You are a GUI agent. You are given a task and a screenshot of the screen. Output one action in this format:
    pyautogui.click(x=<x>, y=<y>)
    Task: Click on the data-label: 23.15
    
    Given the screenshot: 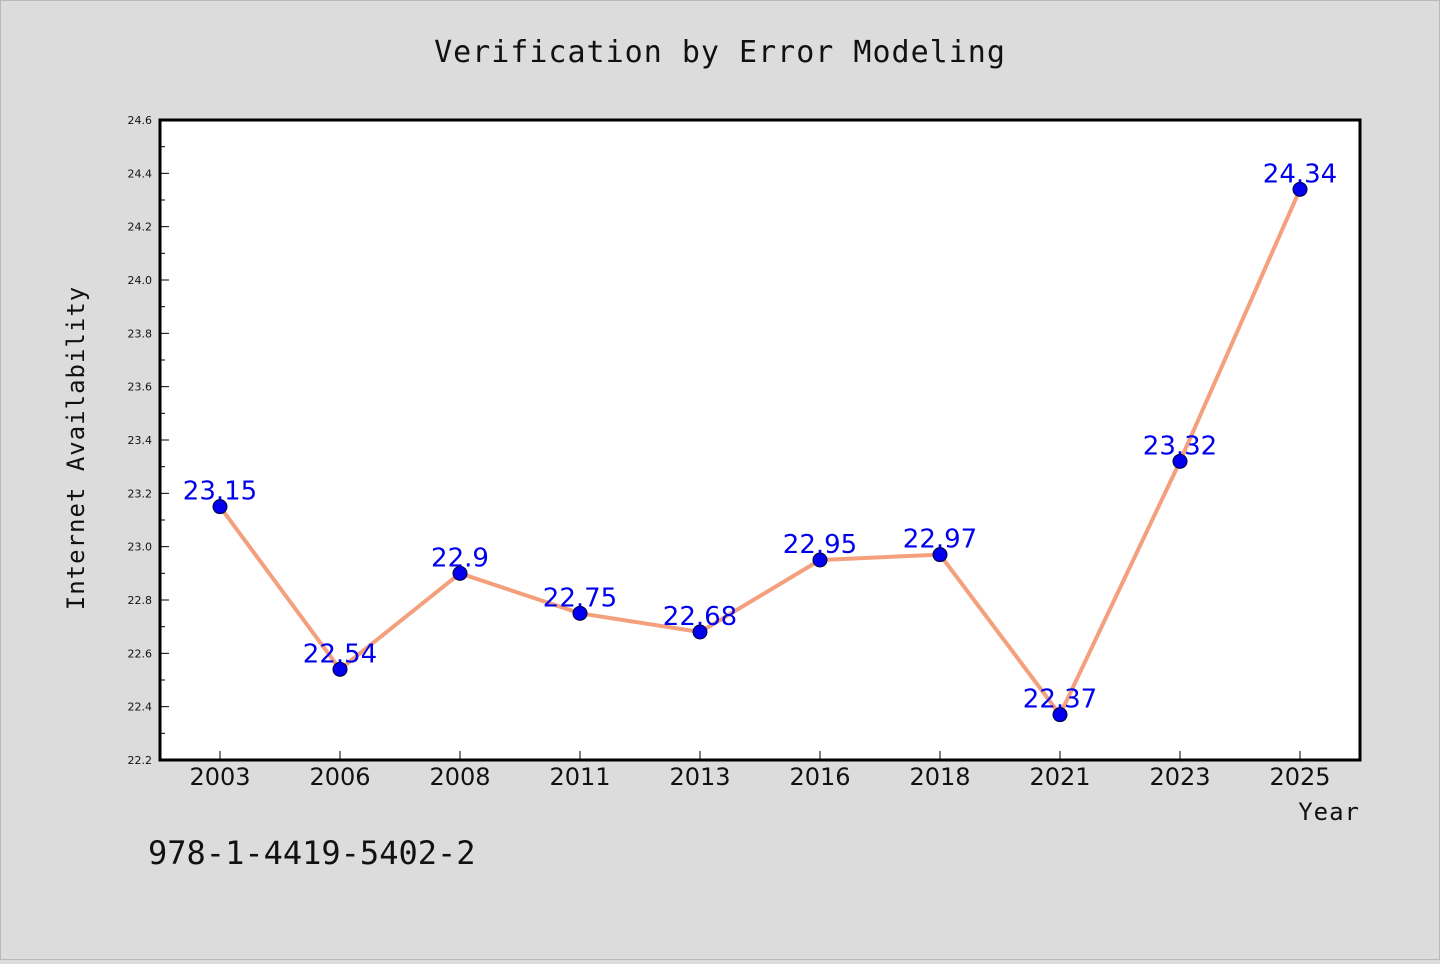 What is the action you would take?
    pyautogui.click(x=220, y=492)
    